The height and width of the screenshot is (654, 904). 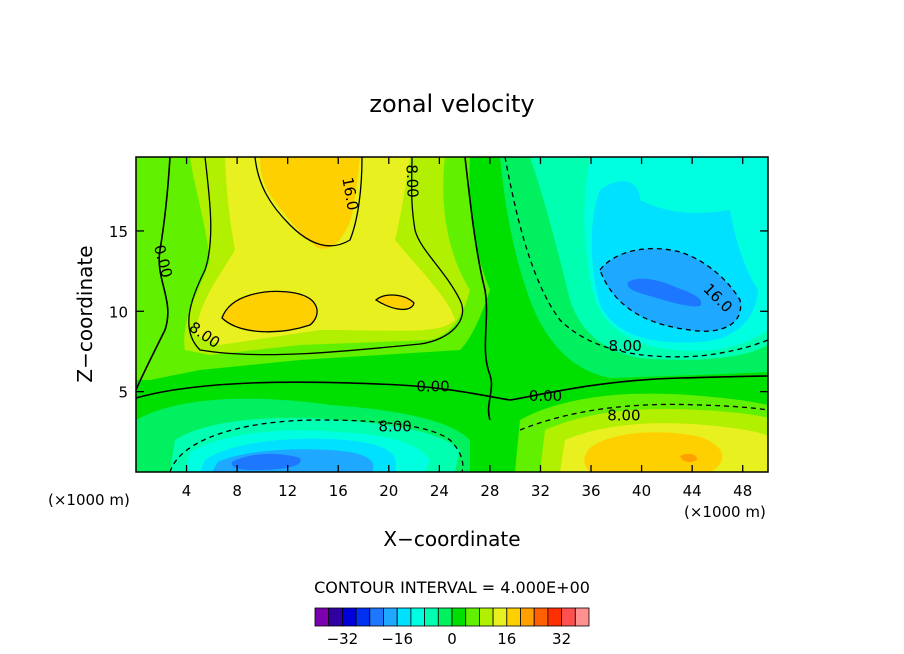 What do you see at coordinates (397, 639) in the screenshot?
I see `colorbar-tick-label: −16` at bounding box center [397, 639].